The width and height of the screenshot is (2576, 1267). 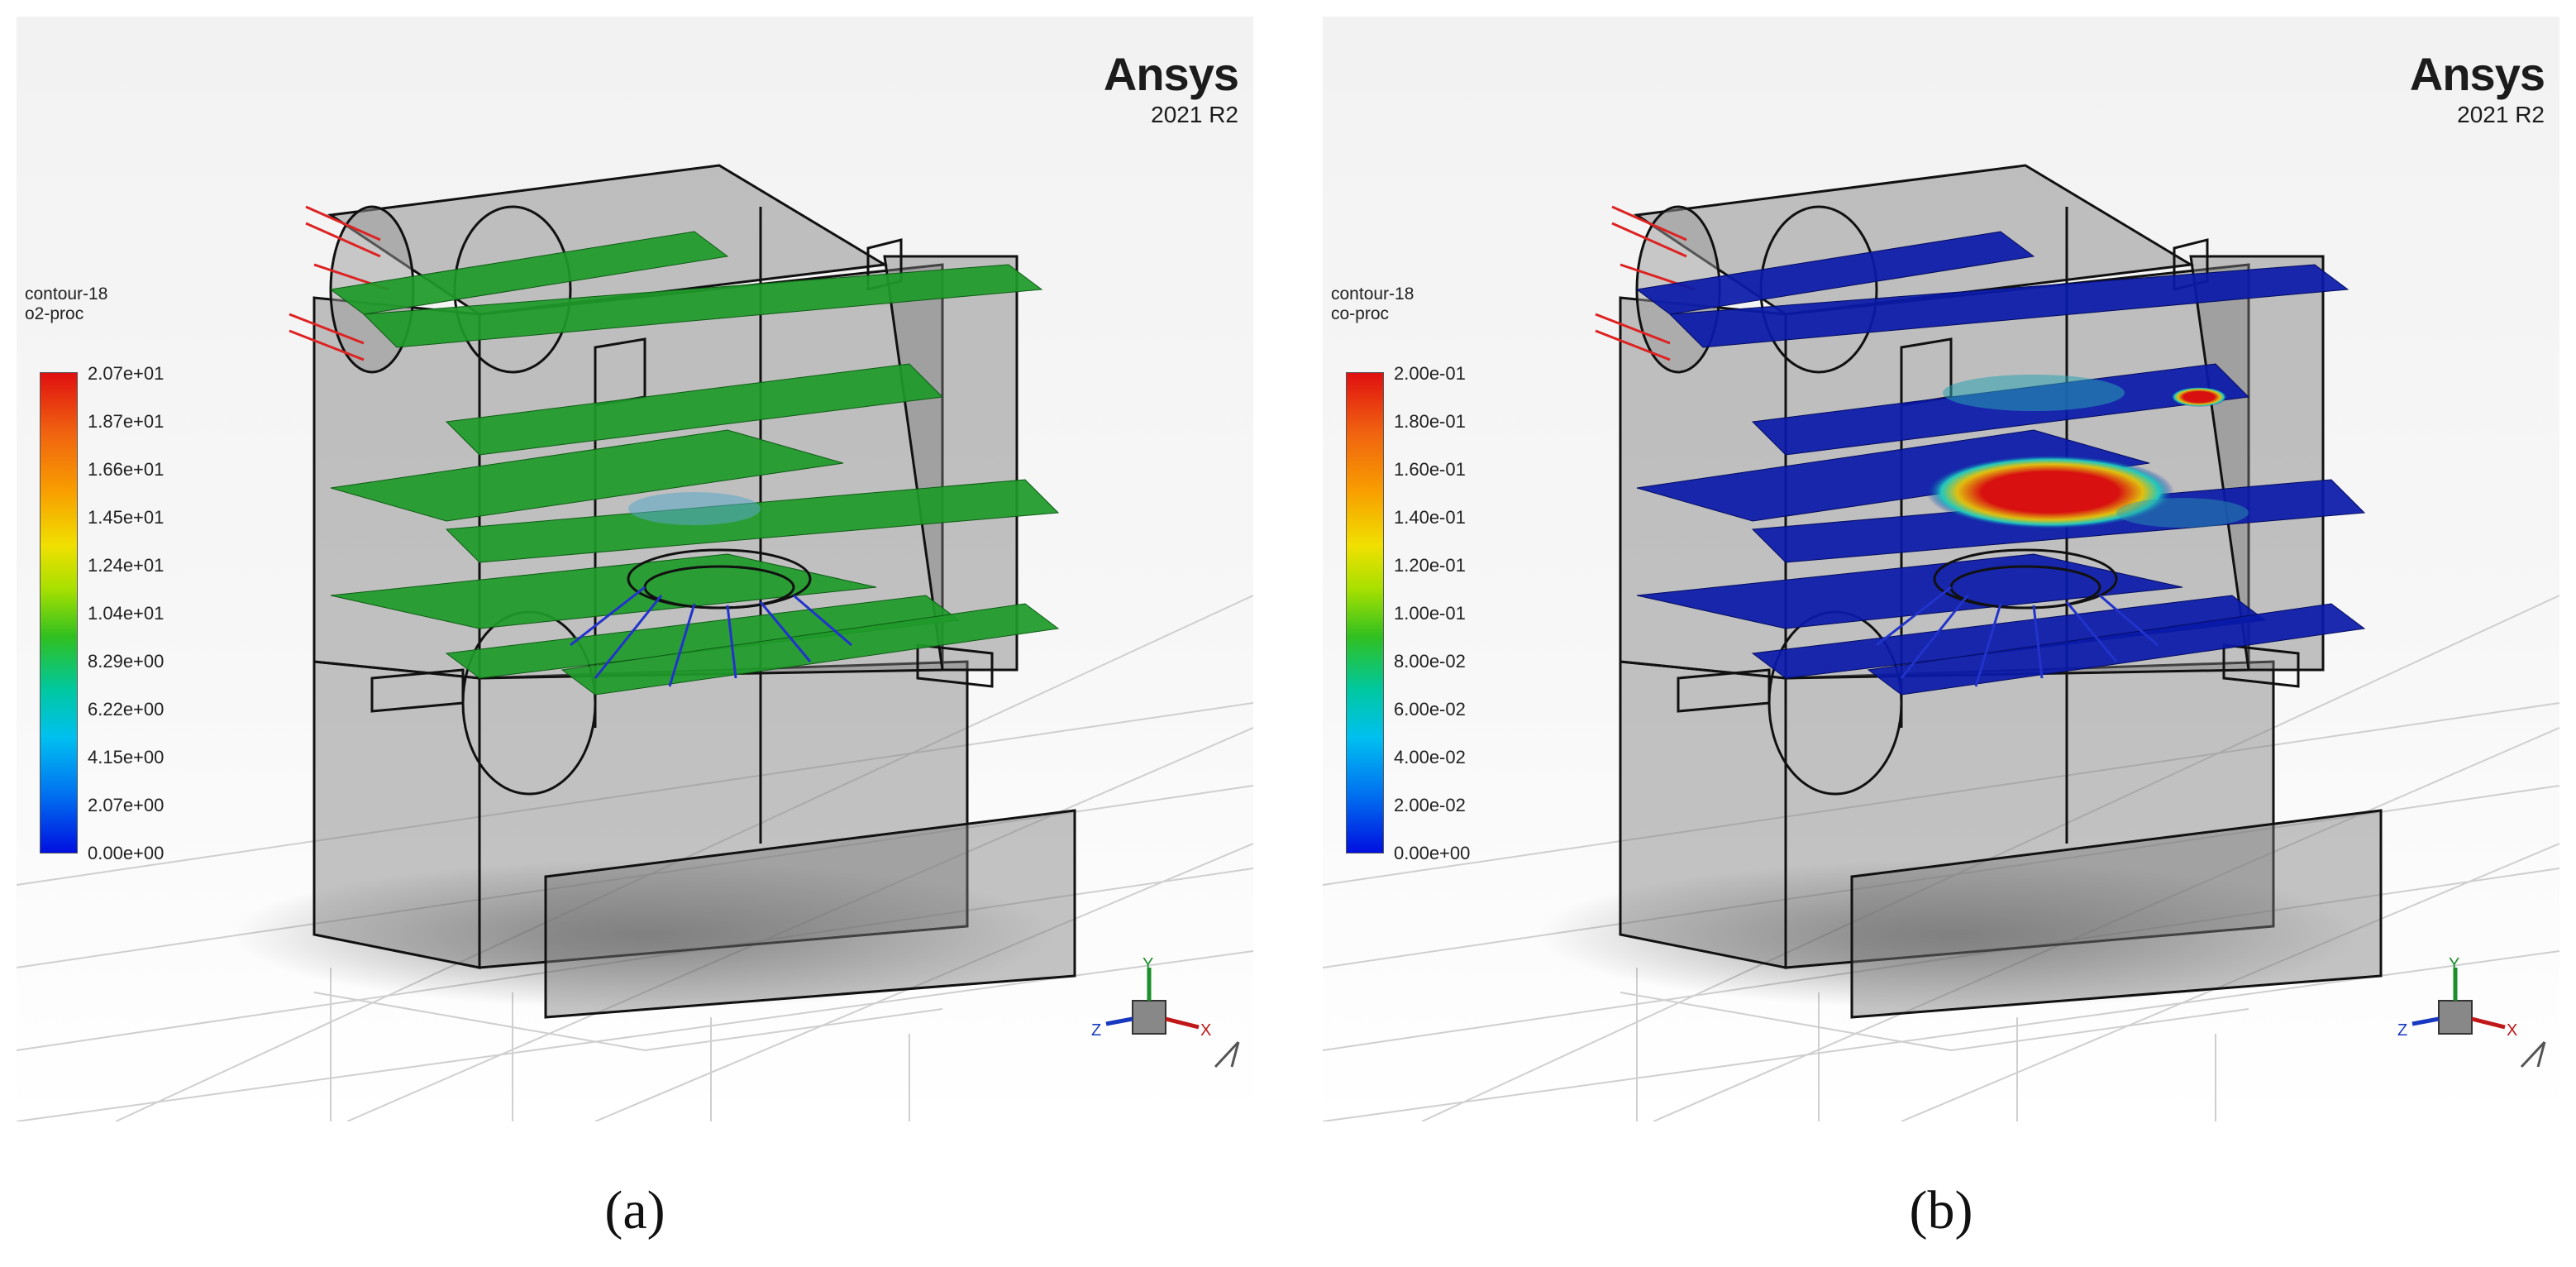 What do you see at coordinates (1430, 421) in the screenshot?
I see `legend-tick: 1.80e-01` at bounding box center [1430, 421].